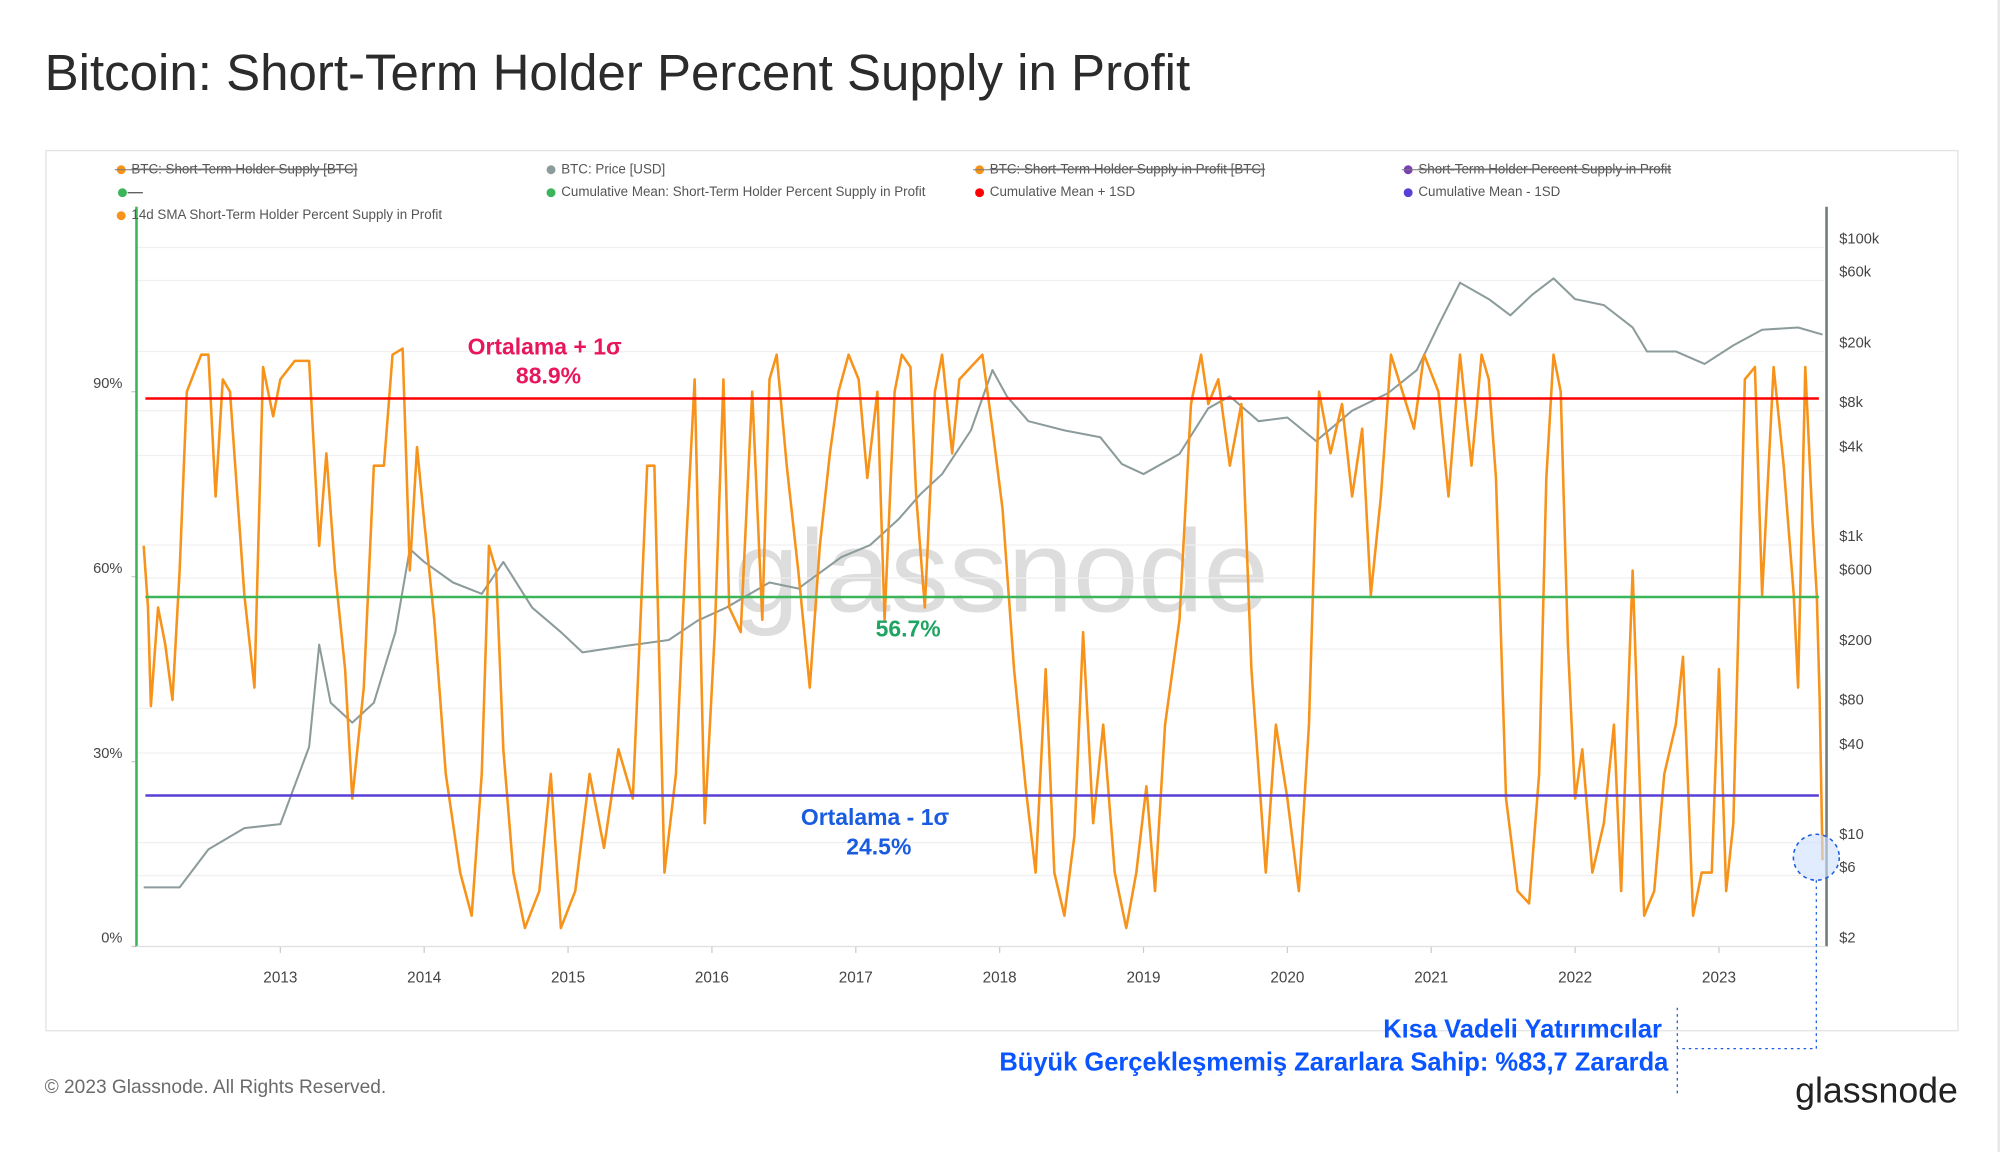 The width and height of the screenshot is (2000, 1152). I want to click on x-tick-label: 2014, so click(424, 977).